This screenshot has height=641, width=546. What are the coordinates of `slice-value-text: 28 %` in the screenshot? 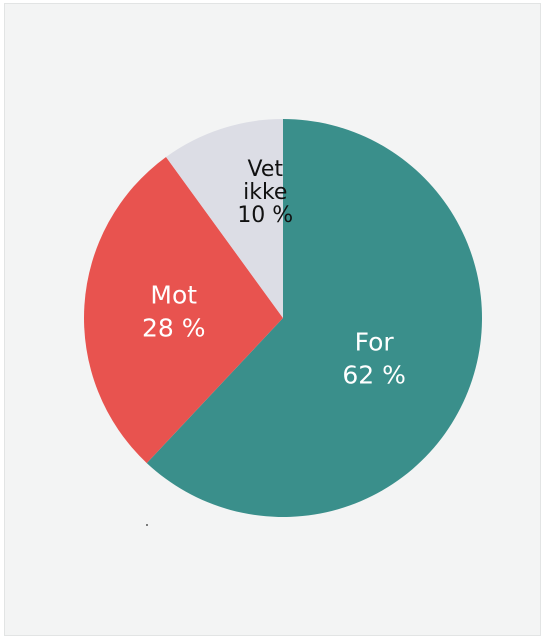 It's located at (174, 328).